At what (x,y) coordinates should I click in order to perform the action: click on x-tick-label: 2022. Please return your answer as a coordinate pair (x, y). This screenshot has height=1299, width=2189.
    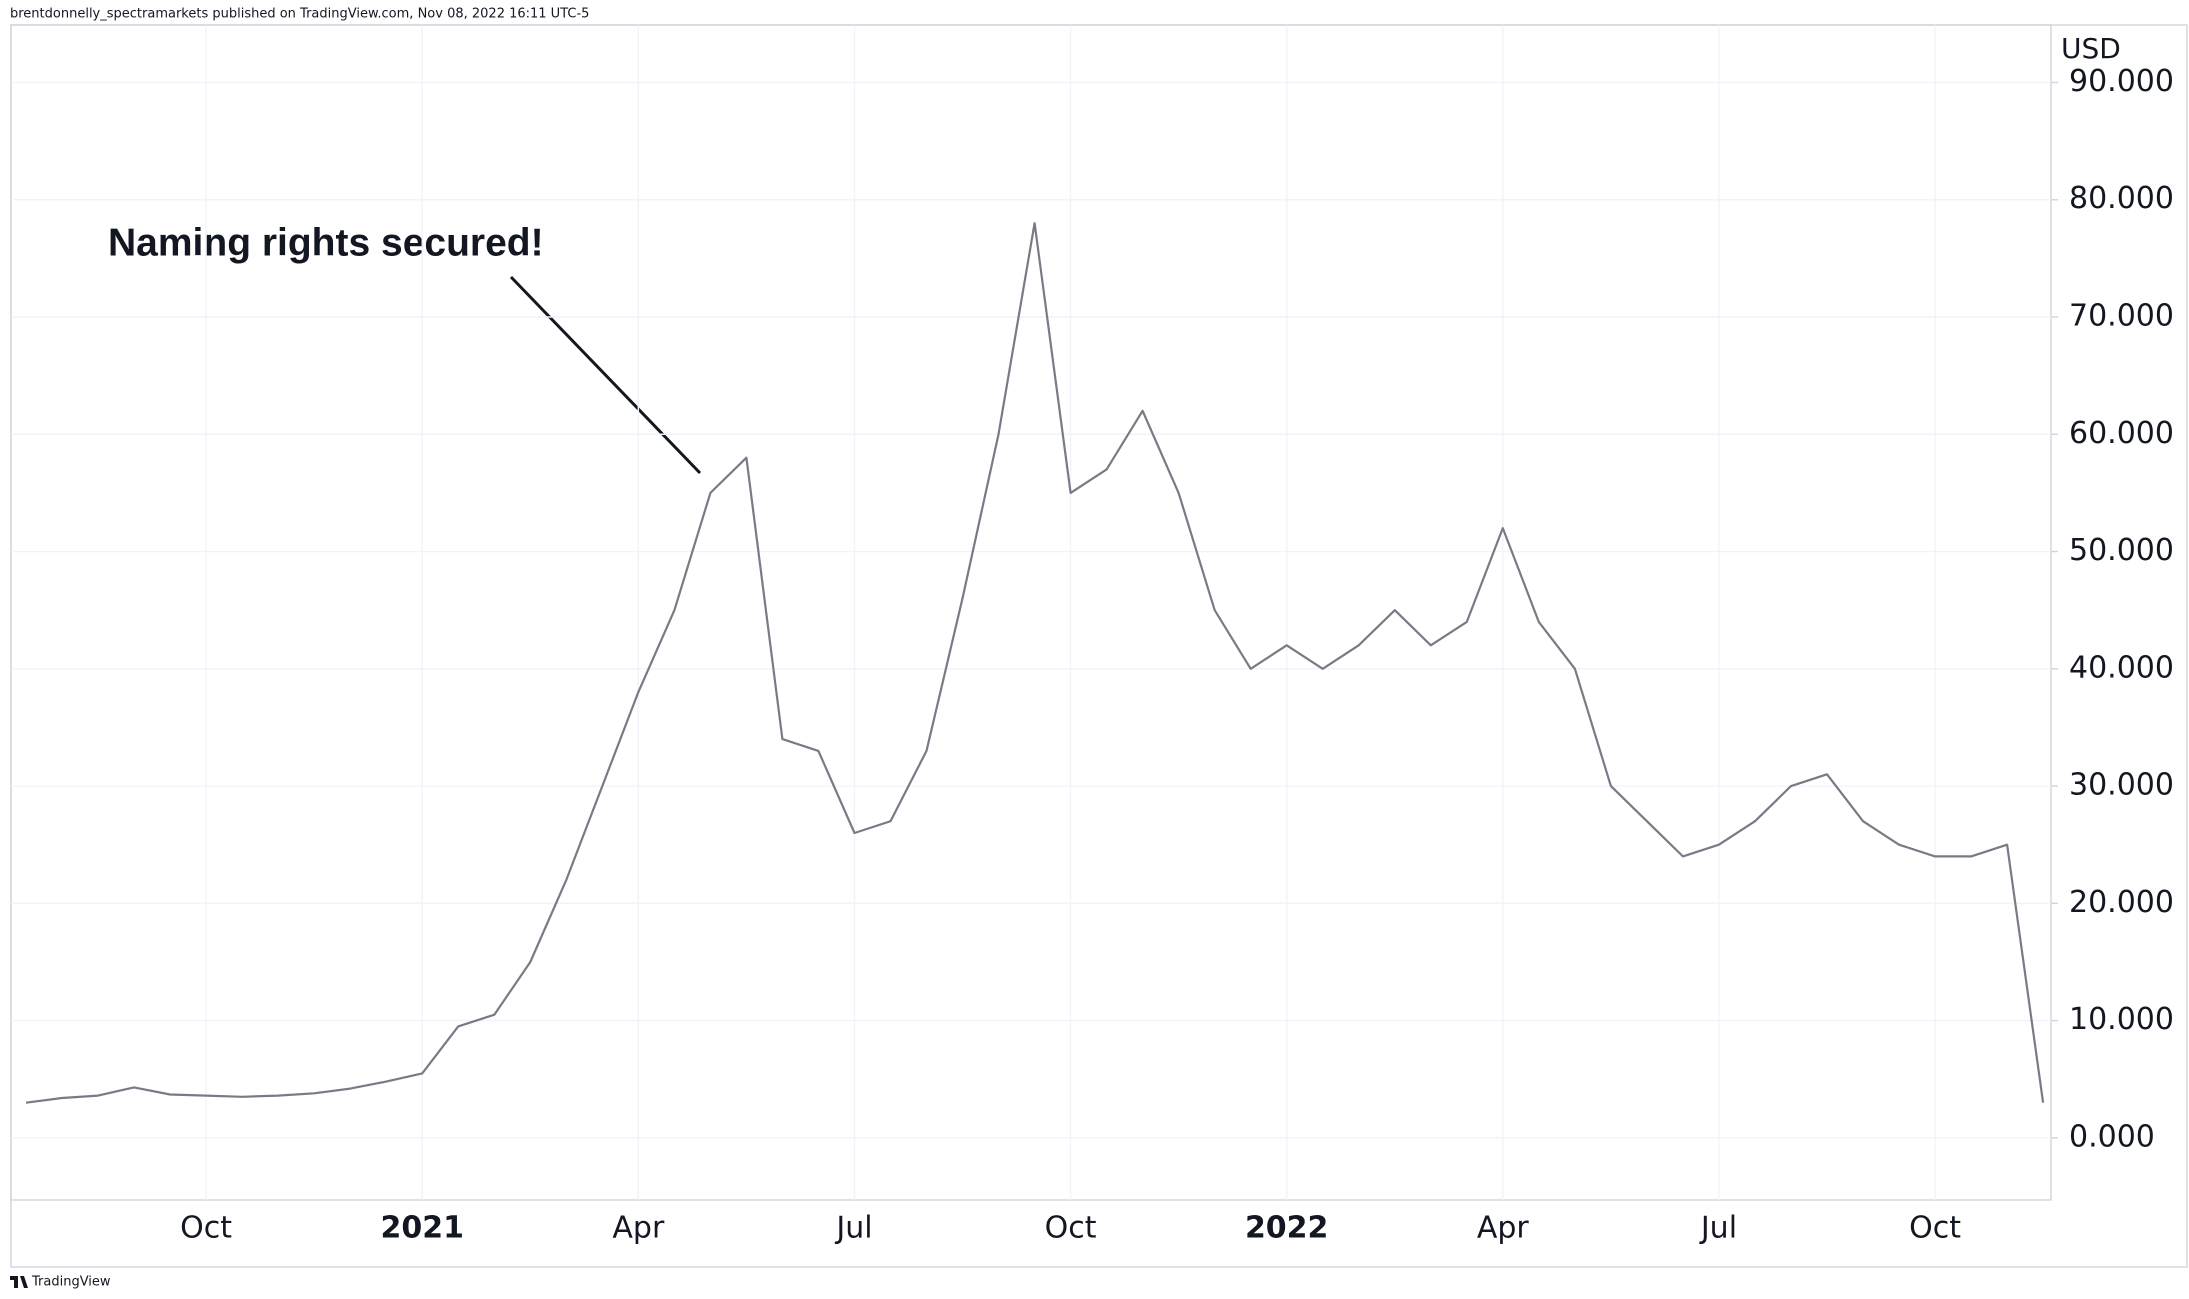
    Looking at the image, I should click on (1287, 1228).